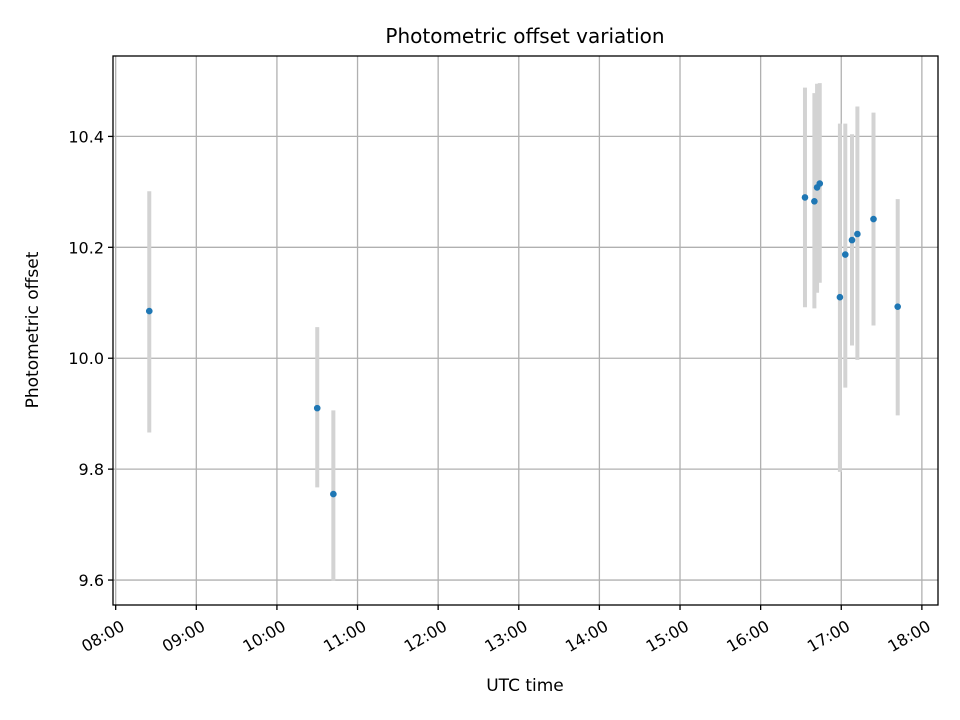  Describe the element at coordinates (86, 247) in the screenshot. I see `y-tick-label: 10.2` at that location.